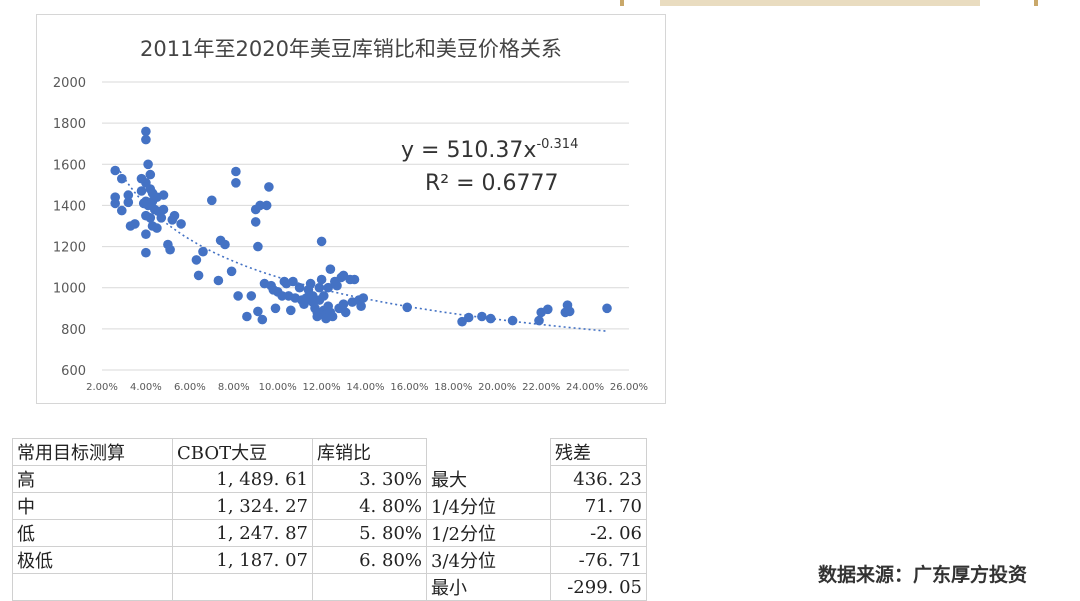 The height and width of the screenshot is (601, 1080). What do you see at coordinates (242, 533) in the screenshot?
I see `table-cell: 1, 247. 87` at bounding box center [242, 533].